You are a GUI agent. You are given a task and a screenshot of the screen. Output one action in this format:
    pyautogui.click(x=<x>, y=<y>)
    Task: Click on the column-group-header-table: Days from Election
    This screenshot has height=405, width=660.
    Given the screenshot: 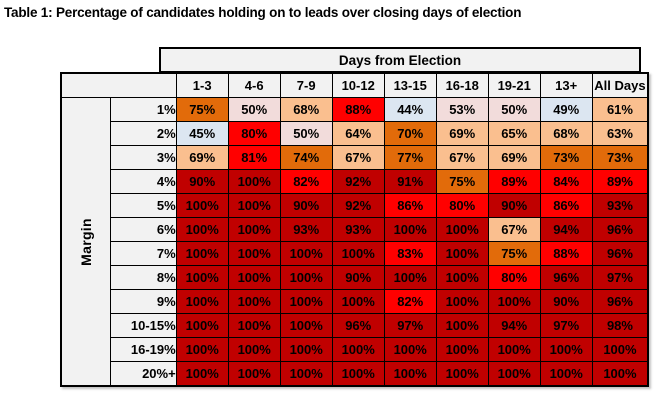 What is the action you would take?
    pyautogui.click(x=400, y=60)
    